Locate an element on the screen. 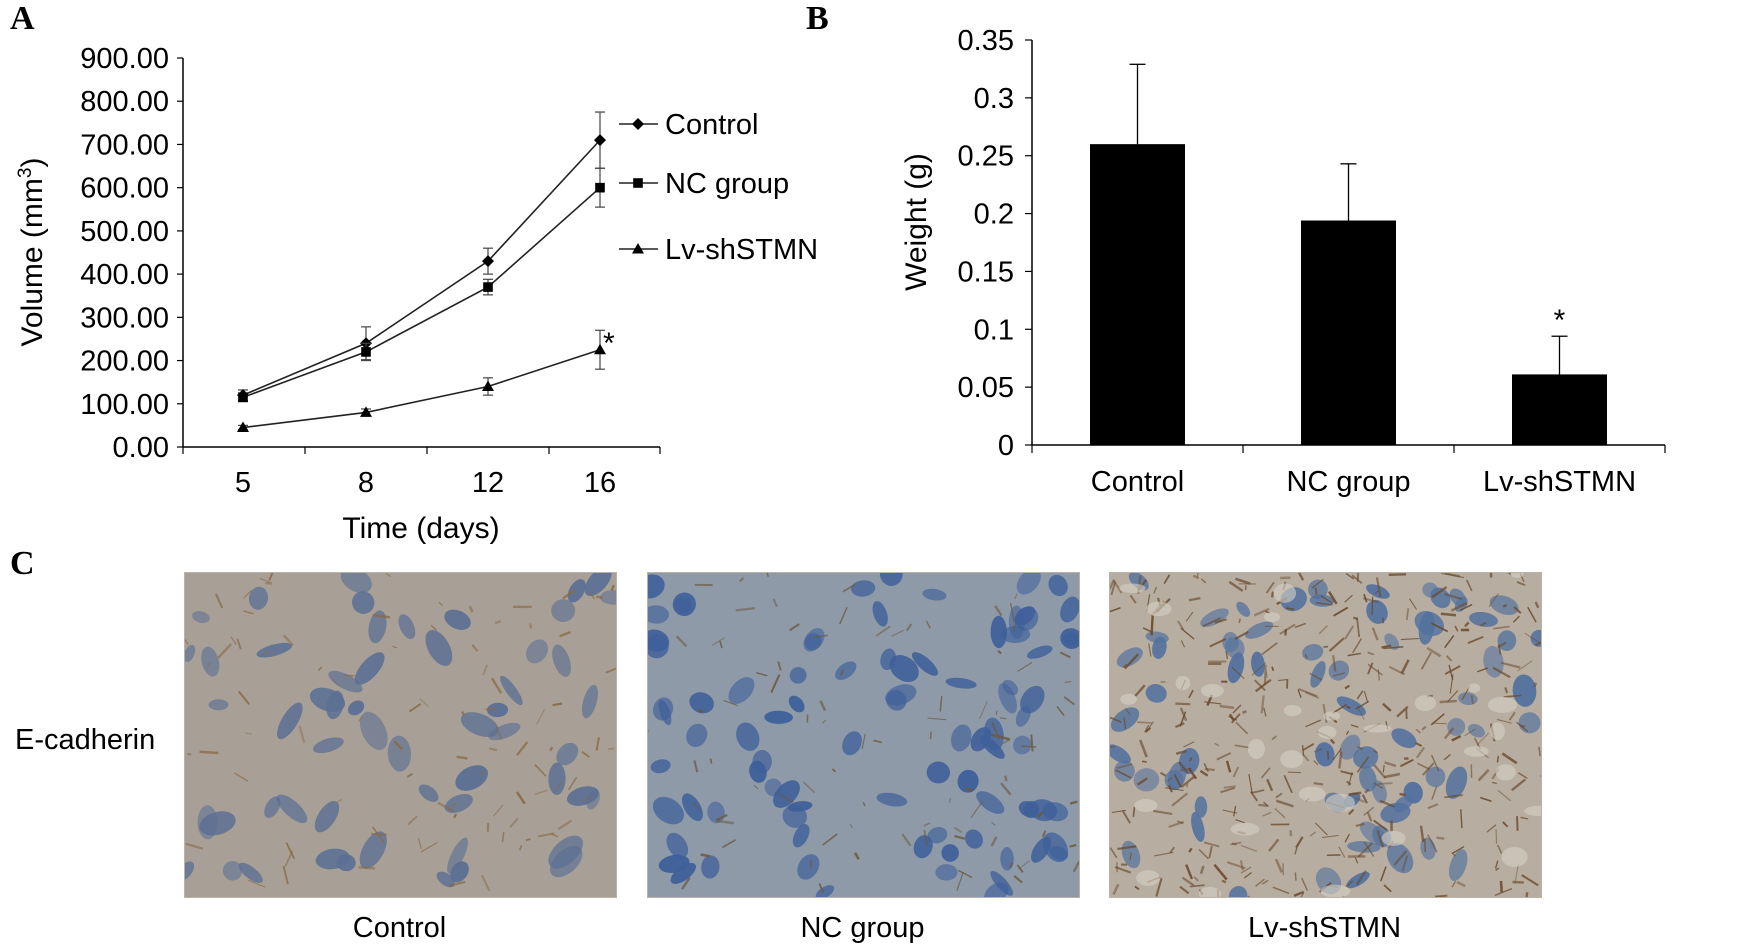 The image size is (1737, 952). y-tick-label: 0.05 is located at coordinates (986, 388).